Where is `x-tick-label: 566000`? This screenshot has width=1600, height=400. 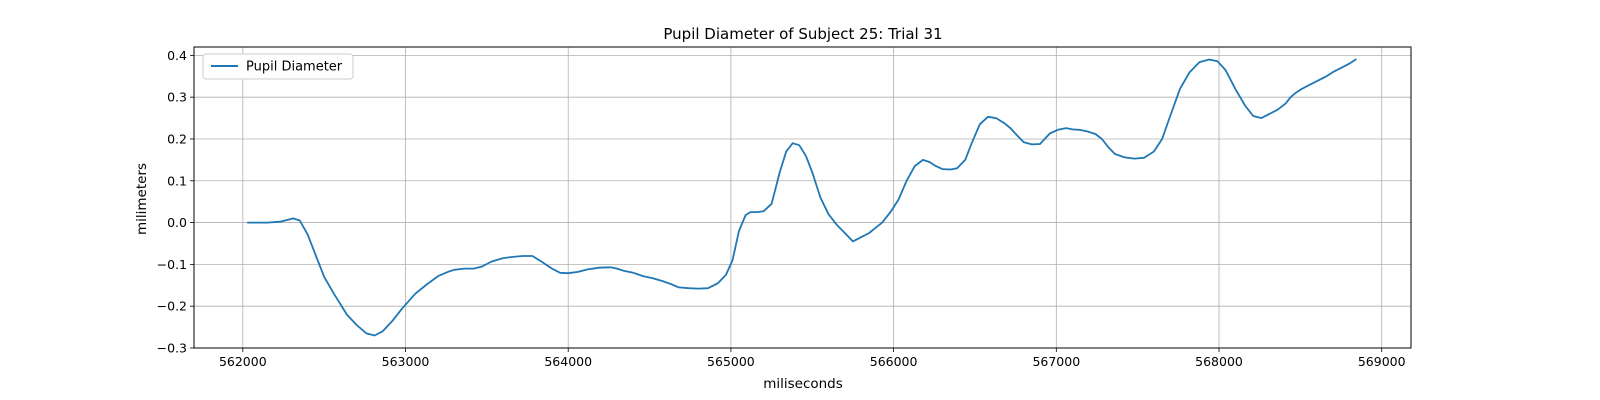 x-tick-label: 566000 is located at coordinates (894, 361).